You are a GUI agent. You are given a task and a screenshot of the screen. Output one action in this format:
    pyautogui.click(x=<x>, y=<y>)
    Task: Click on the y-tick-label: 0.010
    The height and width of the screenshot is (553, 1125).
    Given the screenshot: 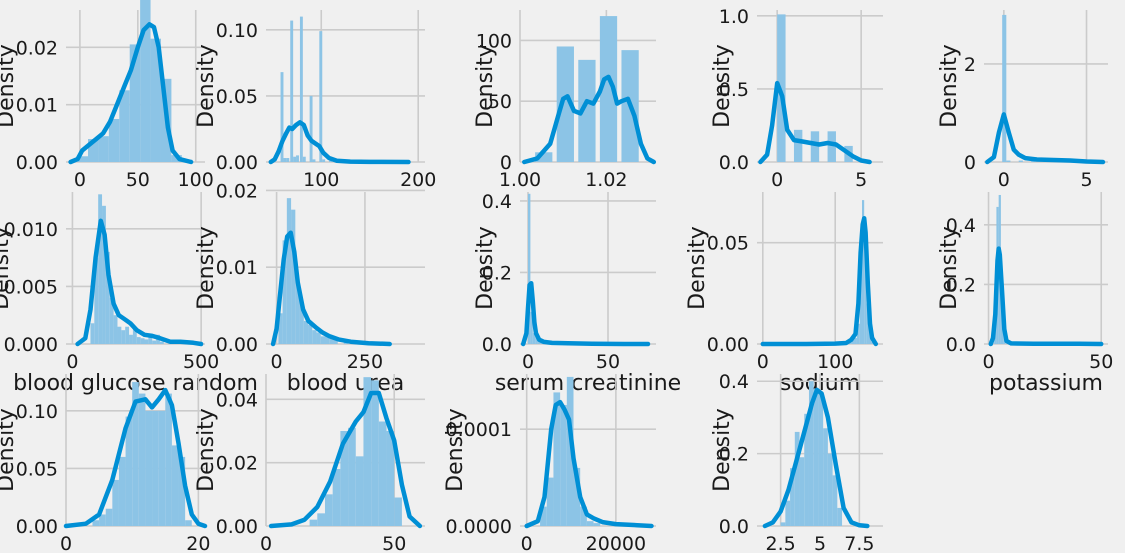 What is the action you would take?
    pyautogui.click(x=31, y=230)
    